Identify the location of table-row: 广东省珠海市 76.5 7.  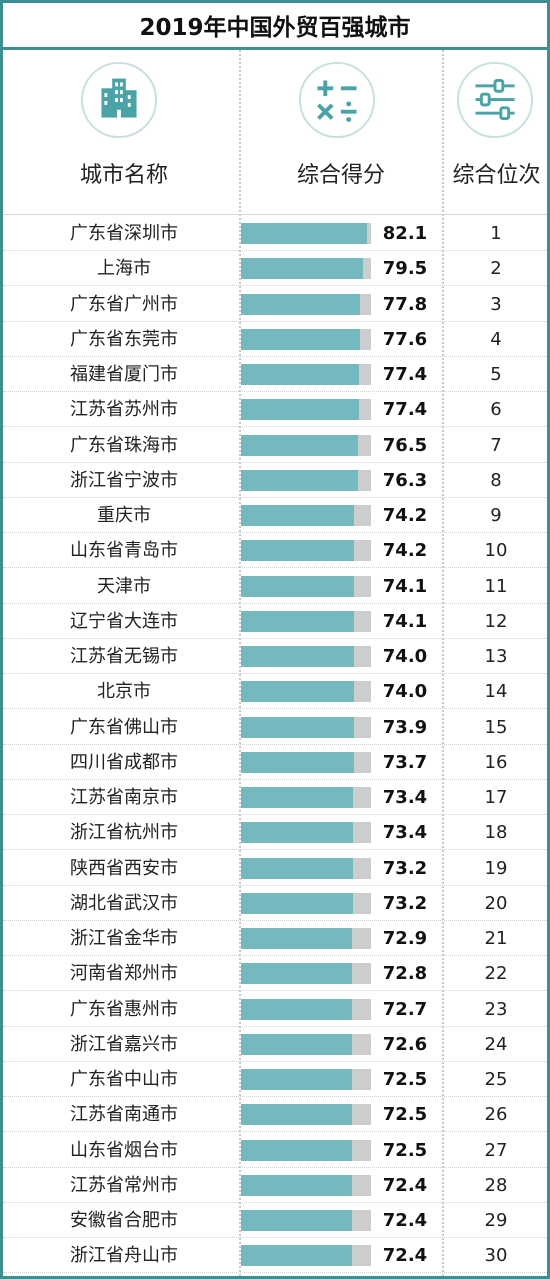
(275, 445).